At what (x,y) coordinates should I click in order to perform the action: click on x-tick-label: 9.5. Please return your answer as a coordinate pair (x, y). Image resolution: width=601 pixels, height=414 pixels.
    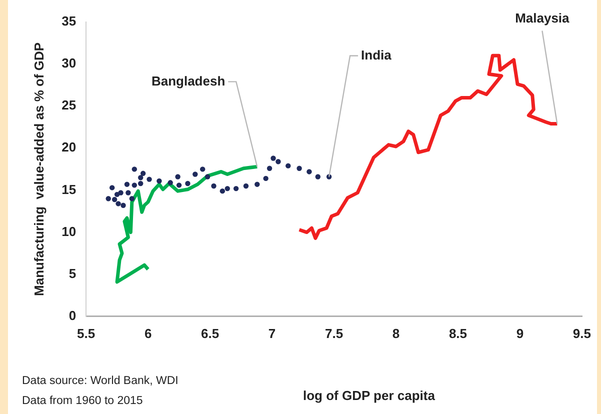
    Looking at the image, I should click on (582, 333).